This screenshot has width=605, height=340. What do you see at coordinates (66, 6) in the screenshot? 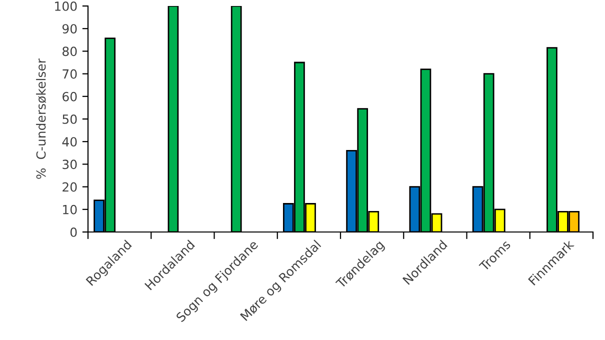
I see `y-tick-label: 100` at bounding box center [66, 6].